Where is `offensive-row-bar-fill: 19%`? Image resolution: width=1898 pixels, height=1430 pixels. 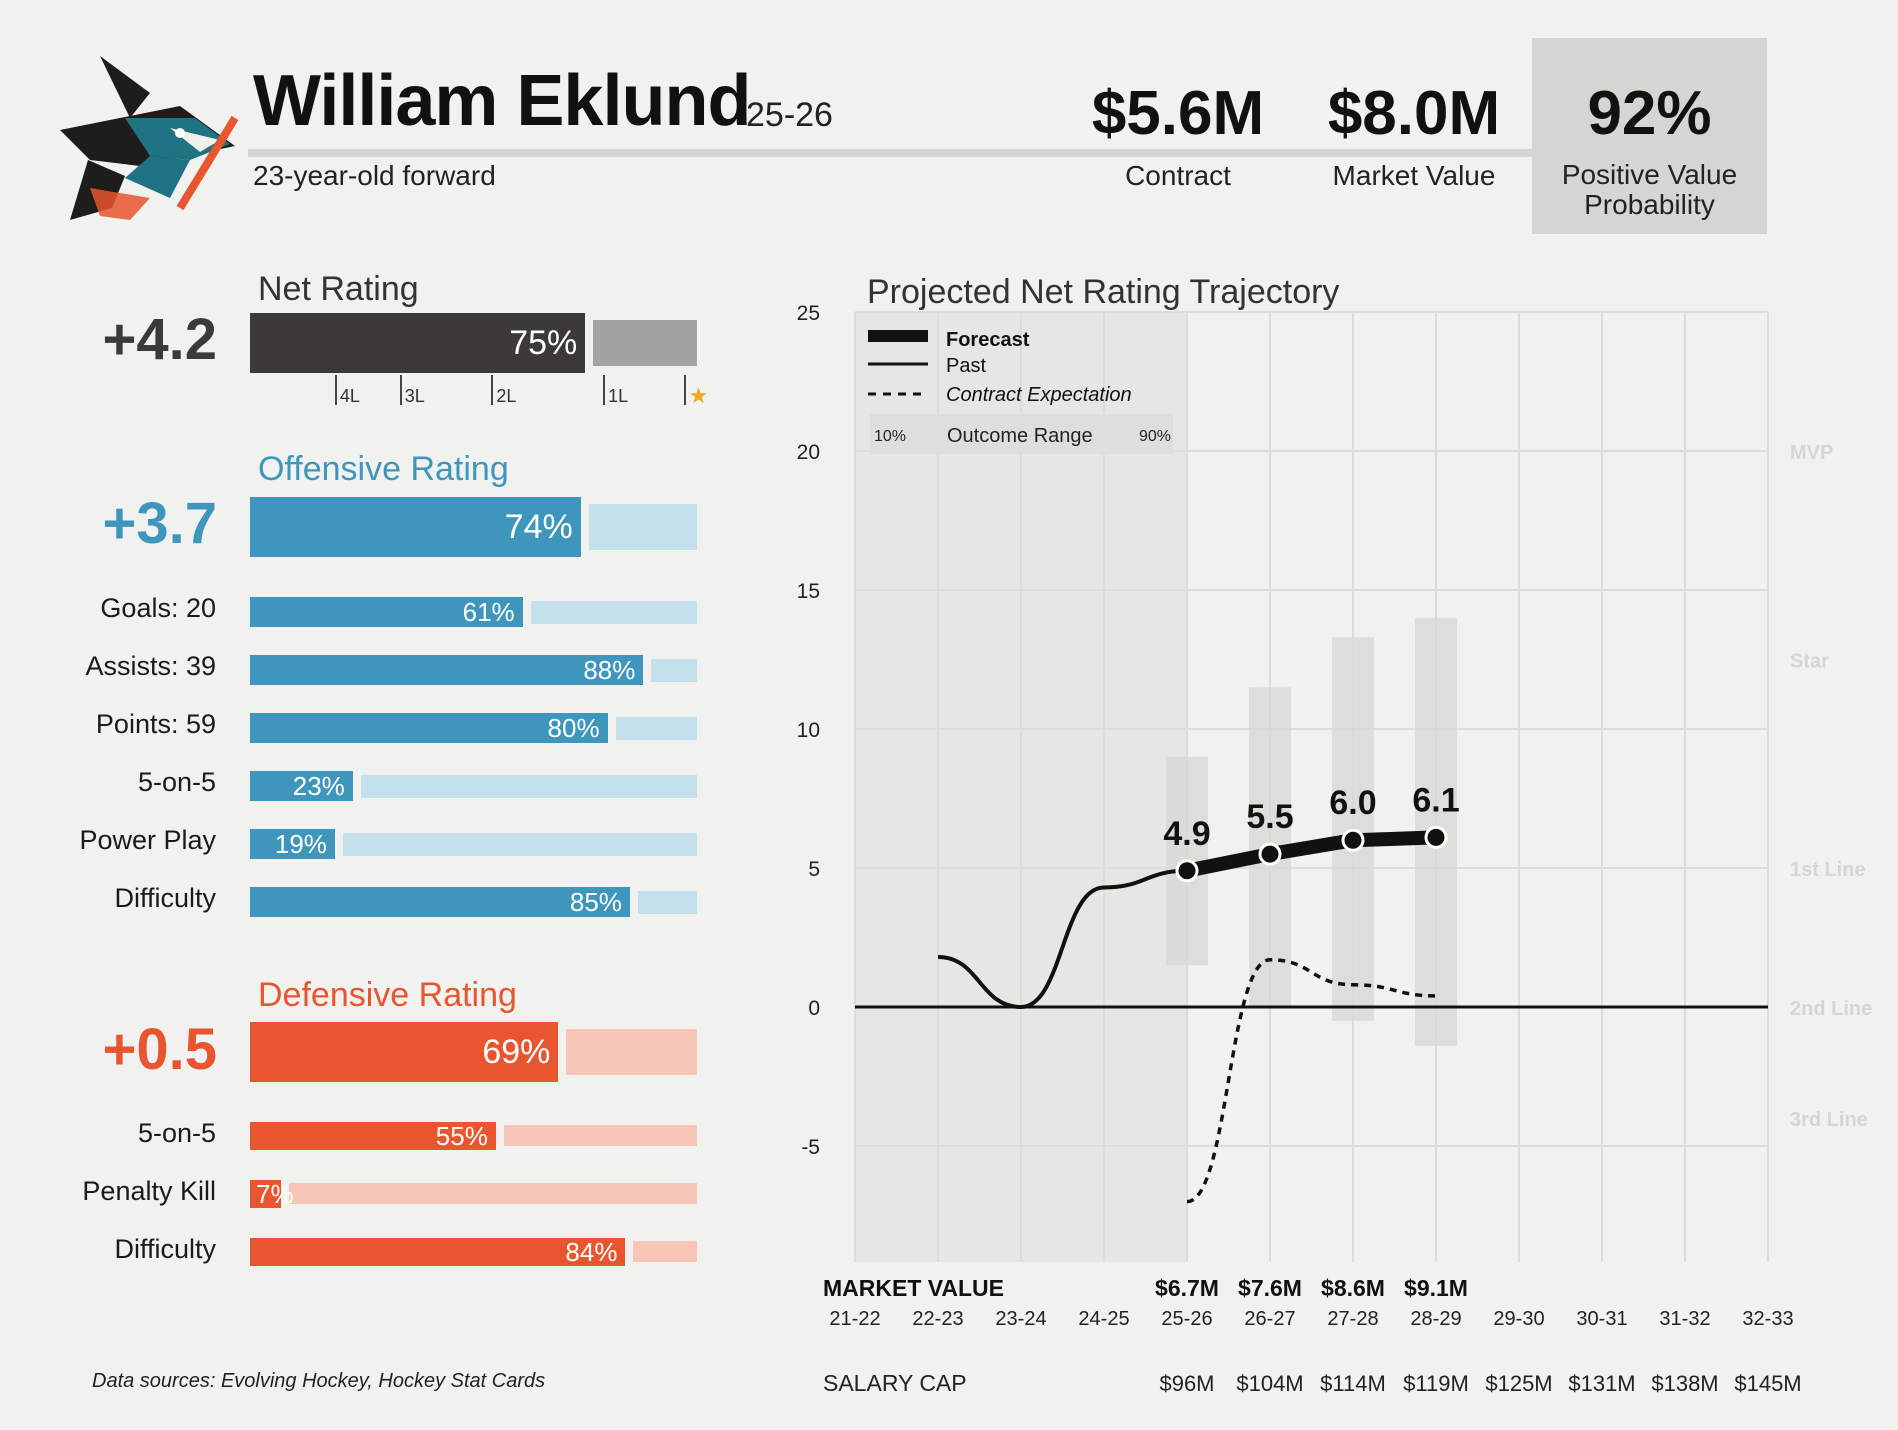
offensive-row-bar-fill: 19% is located at coordinates (292, 844).